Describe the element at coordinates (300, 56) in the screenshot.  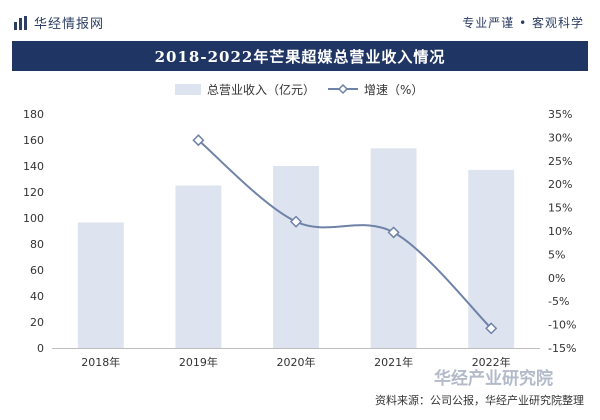
I see `chart-title: 2018-2022年芒果超媒总营业收入情况` at that location.